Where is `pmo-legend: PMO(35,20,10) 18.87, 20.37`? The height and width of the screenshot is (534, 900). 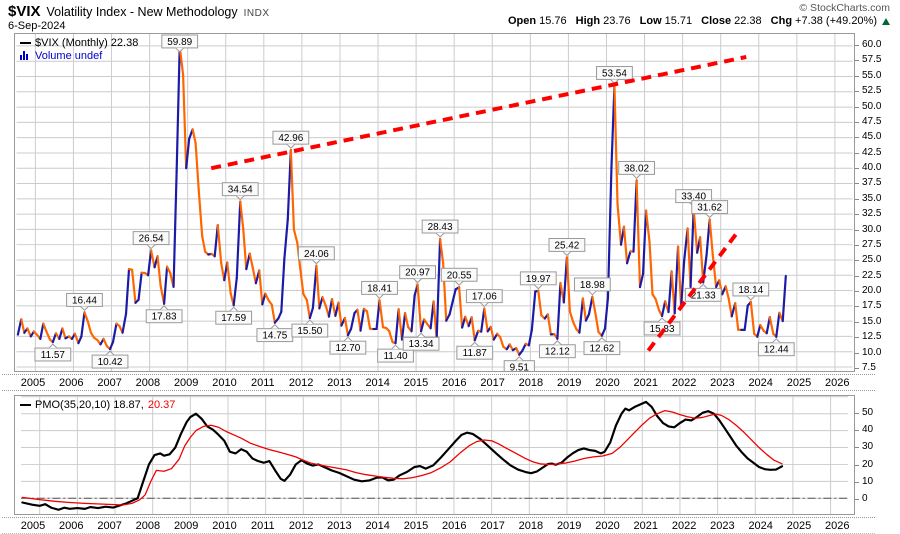 pmo-legend: PMO(35,20,10) 18.87, 20.37 is located at coordinates (97, 404).